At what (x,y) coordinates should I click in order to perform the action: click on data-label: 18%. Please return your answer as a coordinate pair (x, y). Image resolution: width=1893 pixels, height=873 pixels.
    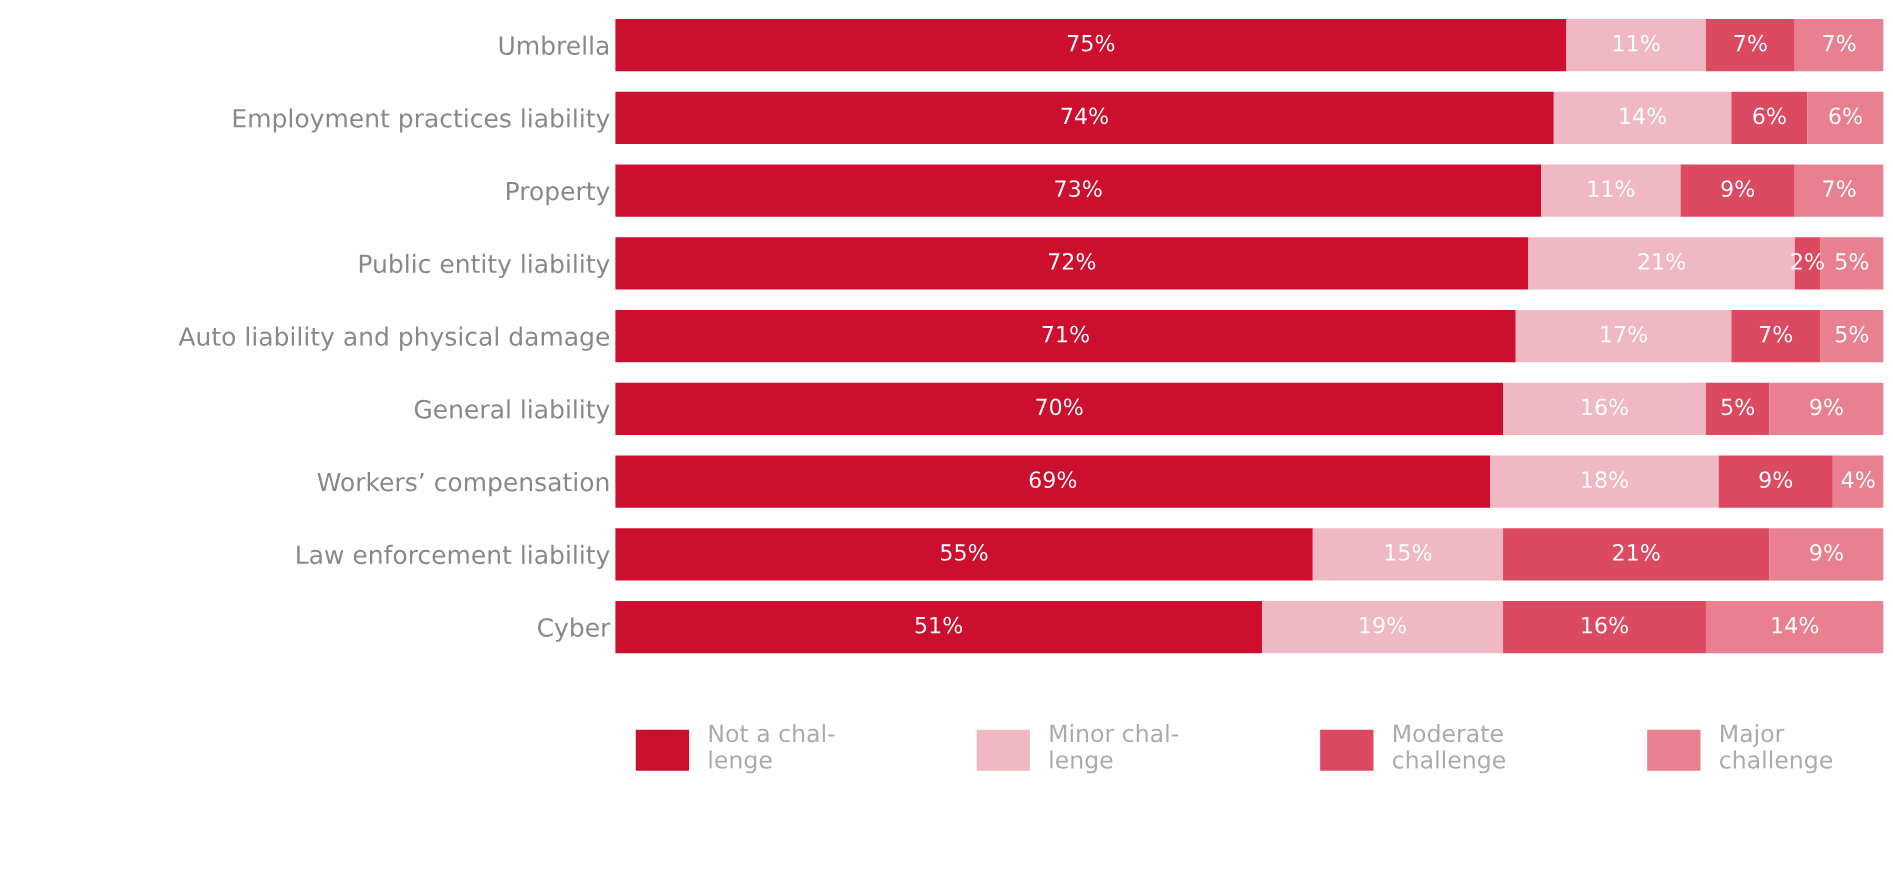
    Looking at the image, I should click on (1605, 480).